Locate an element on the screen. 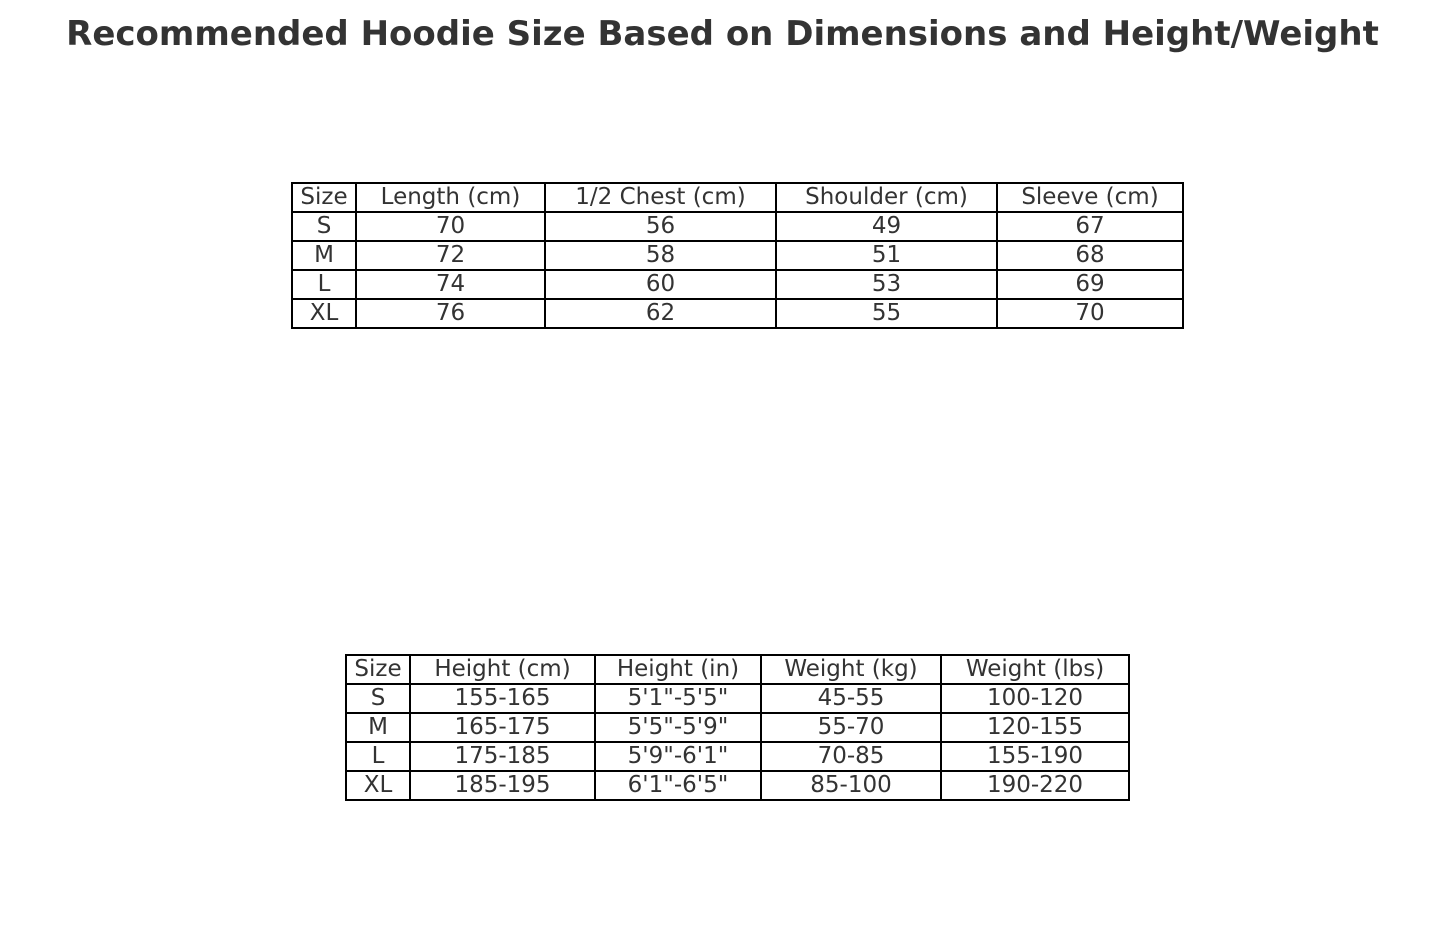  table-cell: 45-55 is located at coordinates (851, 698).